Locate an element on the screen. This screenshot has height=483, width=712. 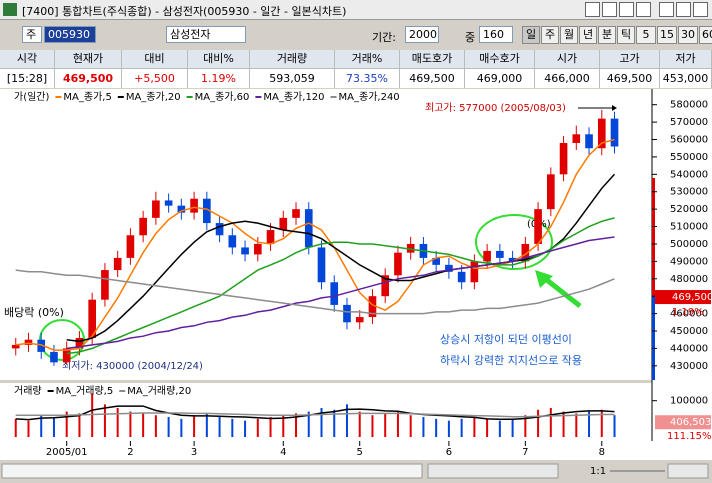
quote-value: 593,059 is located at coordinates (292, 78).